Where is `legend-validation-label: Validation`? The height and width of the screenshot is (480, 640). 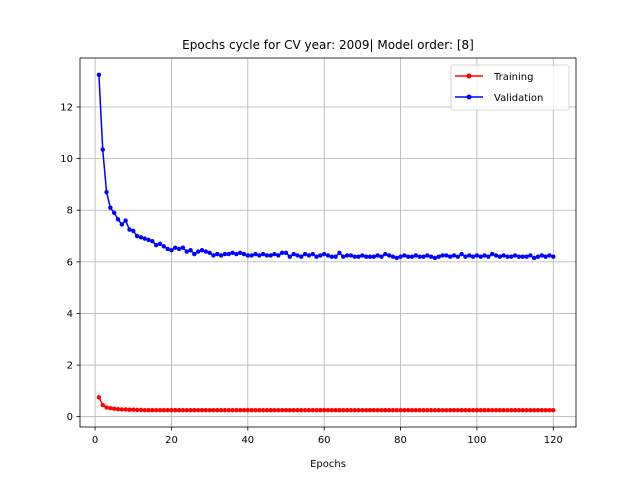 legend-validation-label: Validation is located at coordinates (518, 98).